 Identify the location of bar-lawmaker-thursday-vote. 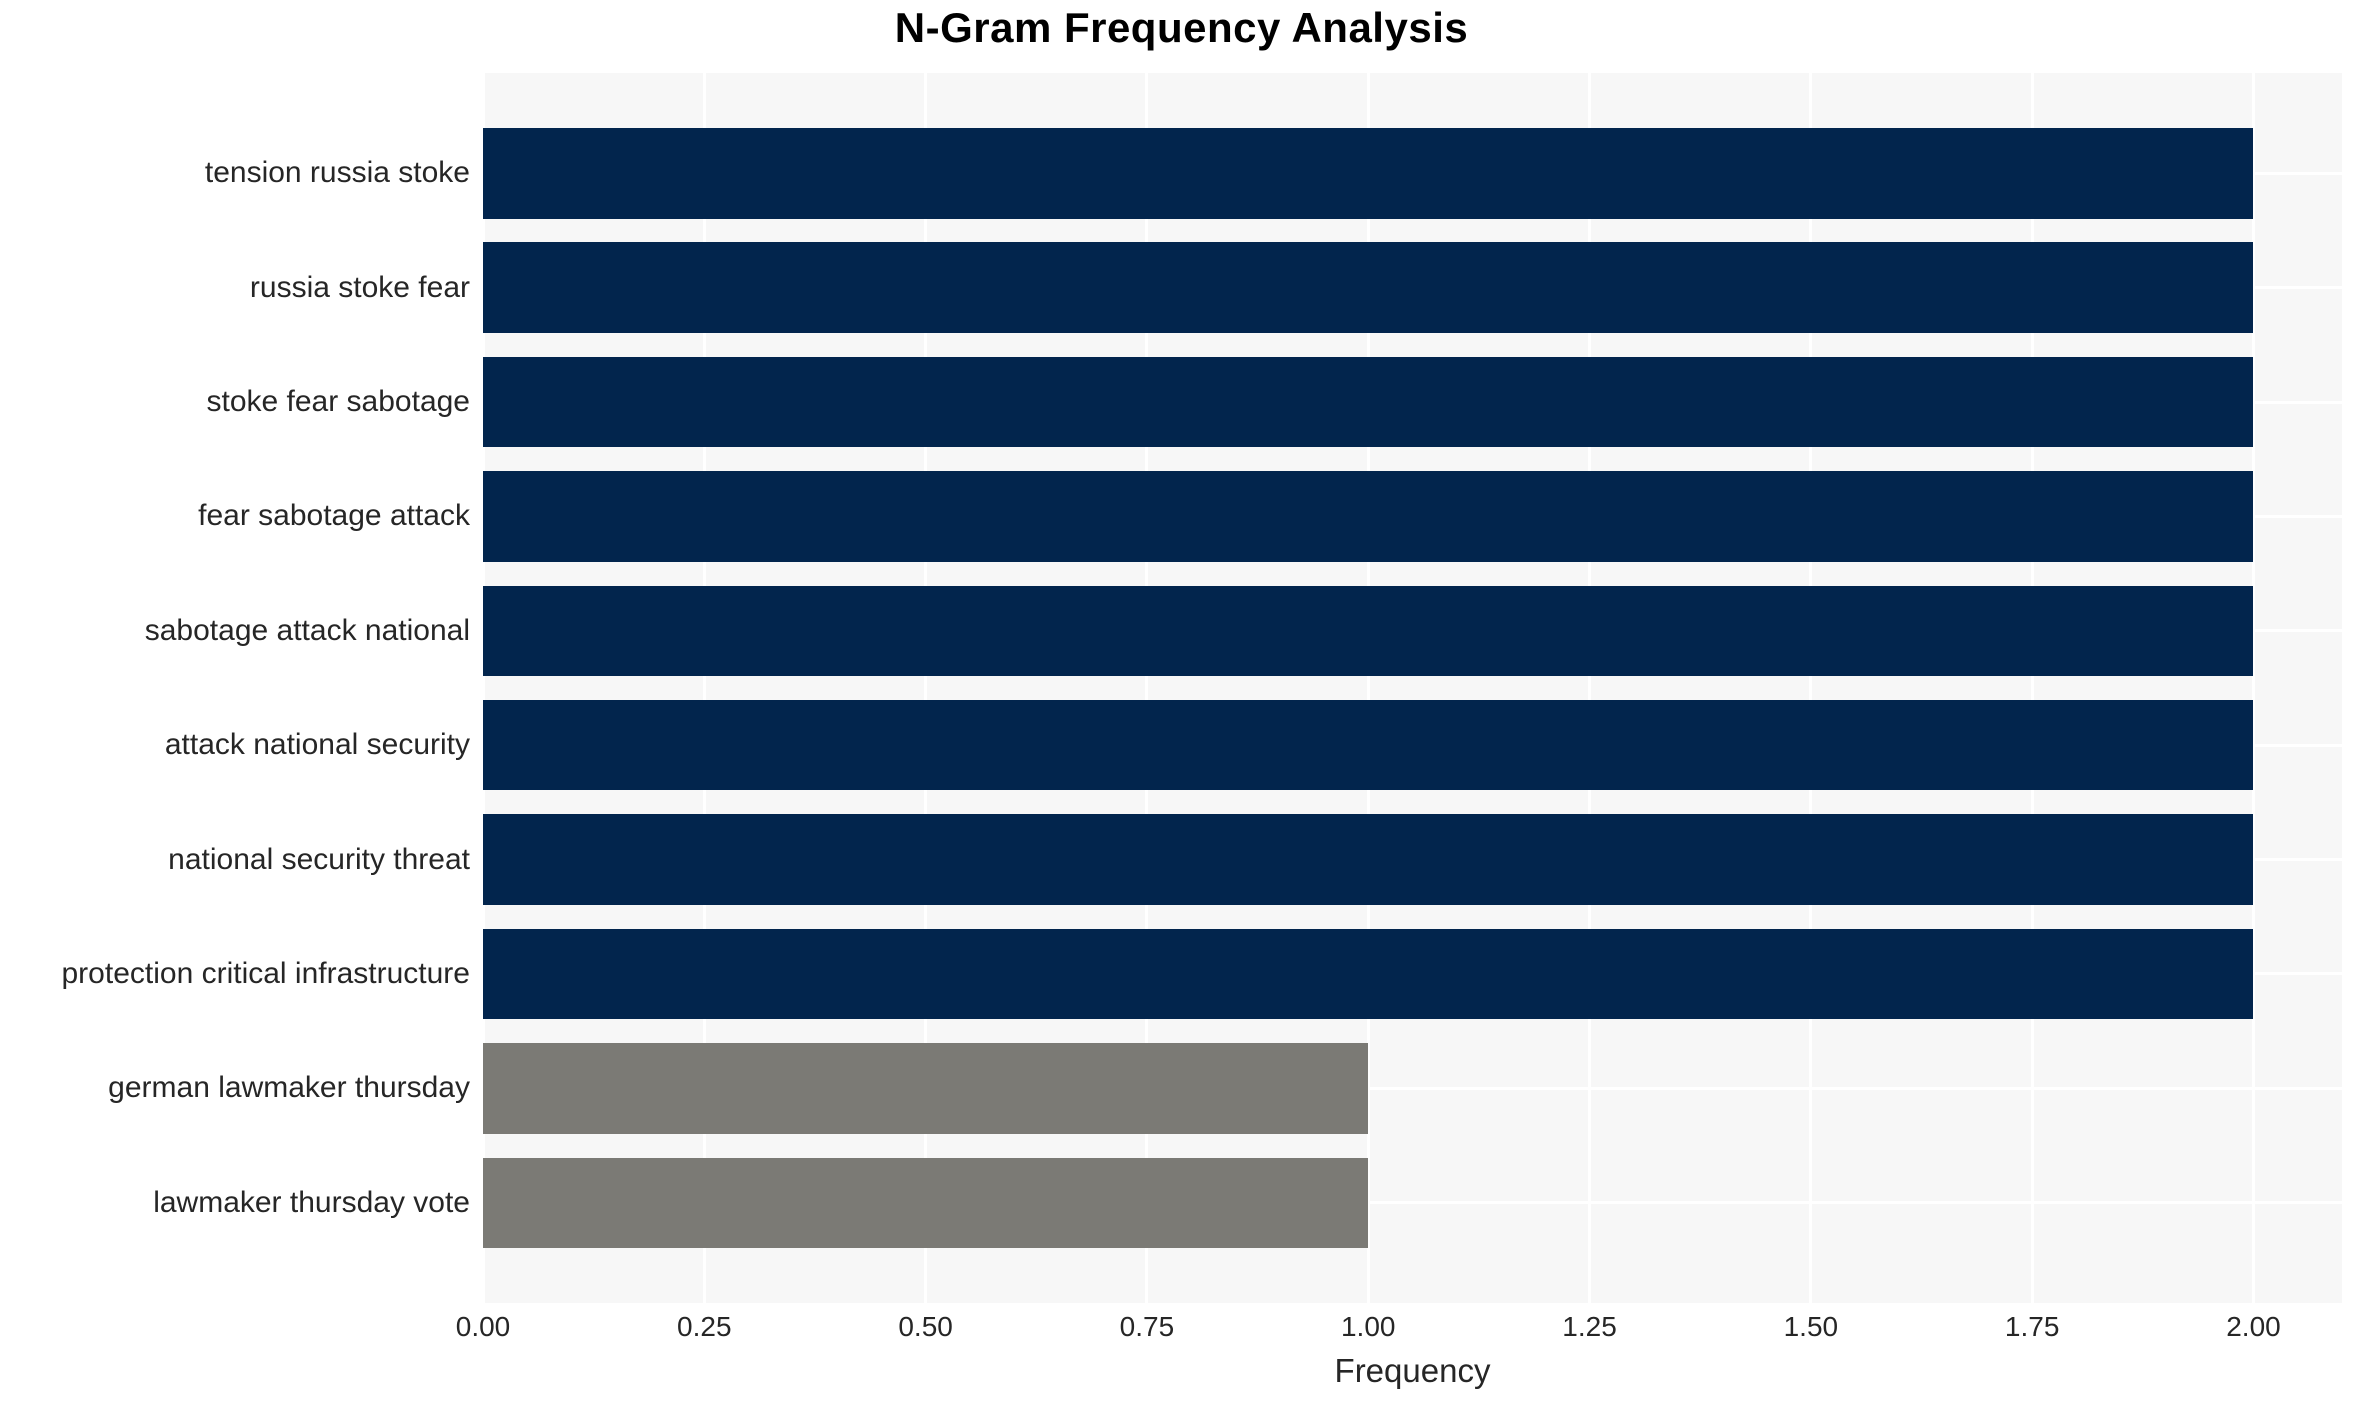
(926, 1202).